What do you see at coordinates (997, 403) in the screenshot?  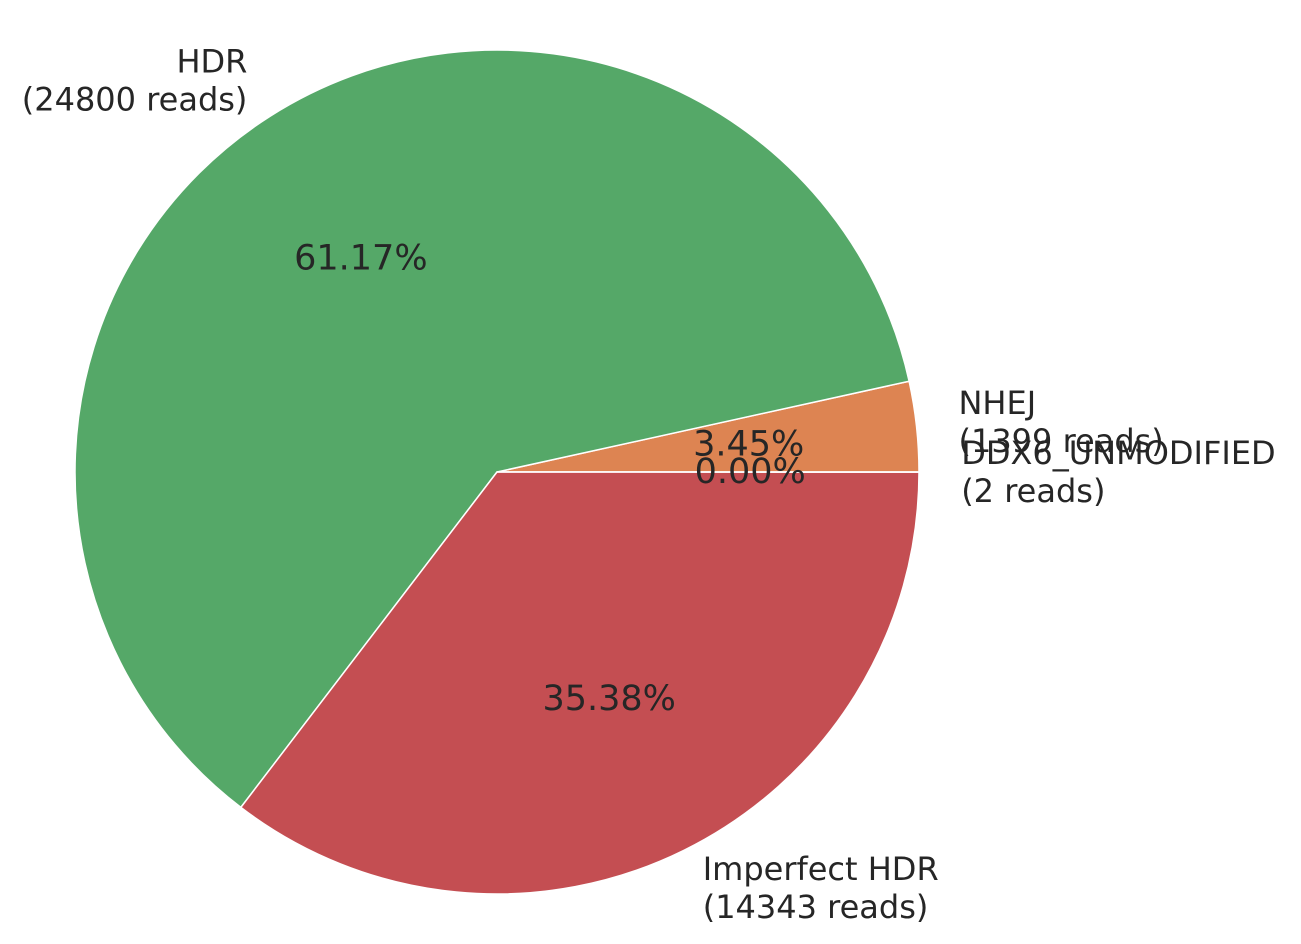 I see `category-name: NHEJ` at bounding box center [997, 403].